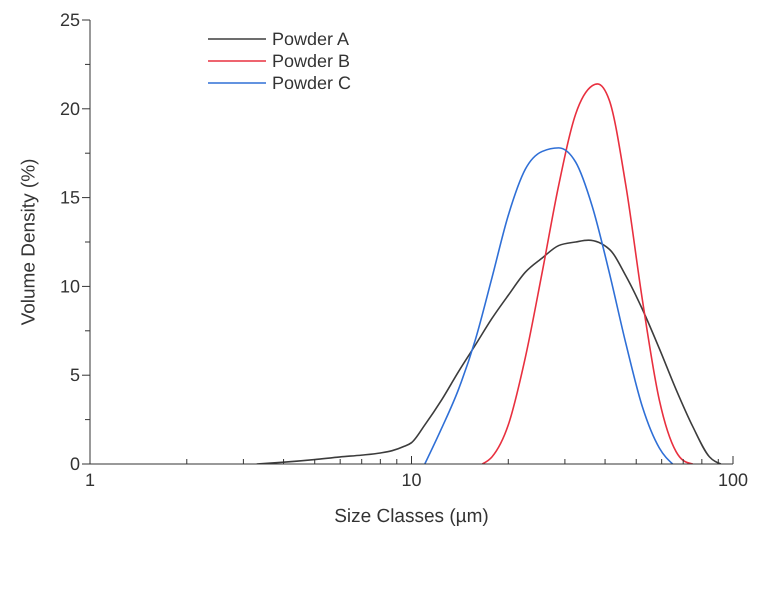 Image resolution: width=767 pixels, height=612 pixels. What do you see at coordinates (411, 516) in the screenshot?
I see `x-axis-title: Size Classes (µm)` at bounding box center [411, 516].